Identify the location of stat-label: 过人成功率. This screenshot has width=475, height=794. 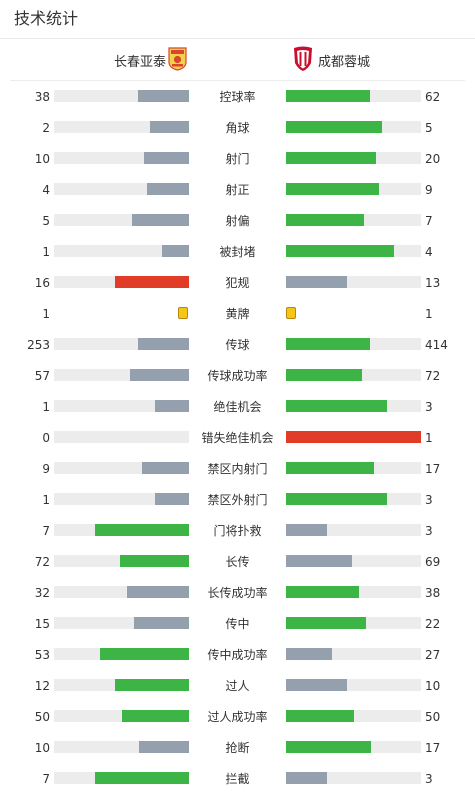
(237, 717).